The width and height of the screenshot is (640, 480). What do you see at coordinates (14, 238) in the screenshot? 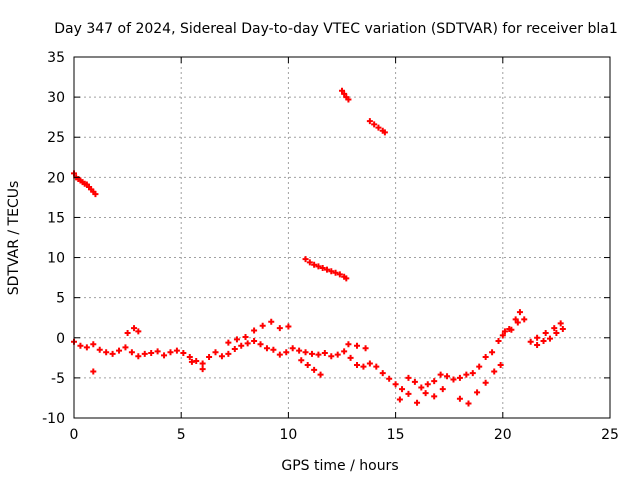
I see `y-axis-label: SDTVAR / TECUs` at bounding box center [14, 238].